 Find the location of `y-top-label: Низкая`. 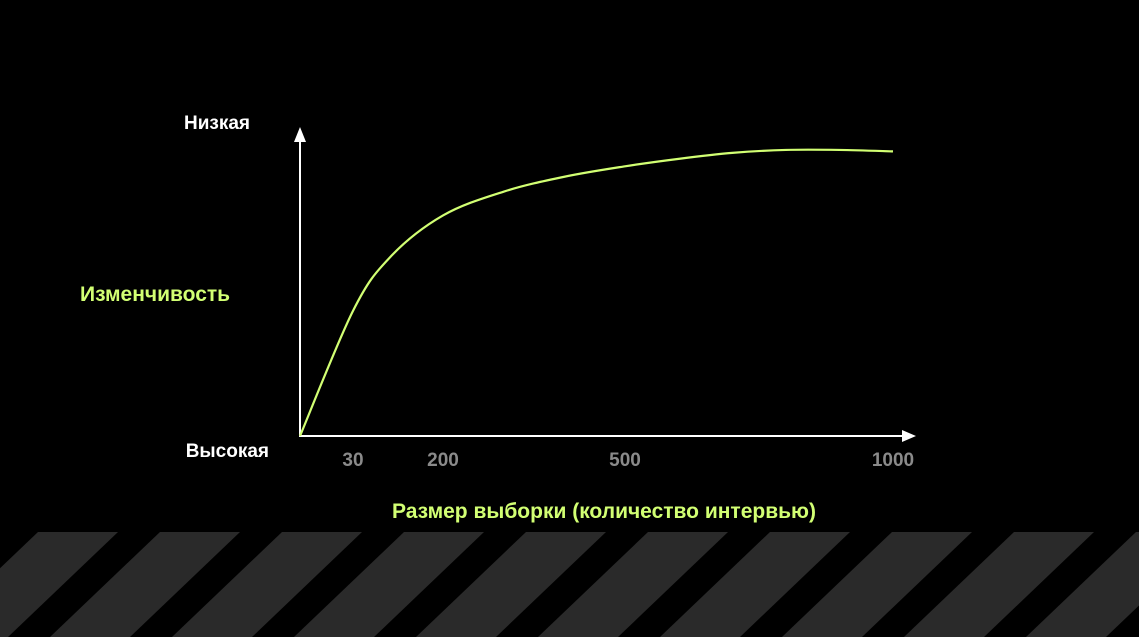

y-top-label: Низкая is located at coordinates (217, 123).